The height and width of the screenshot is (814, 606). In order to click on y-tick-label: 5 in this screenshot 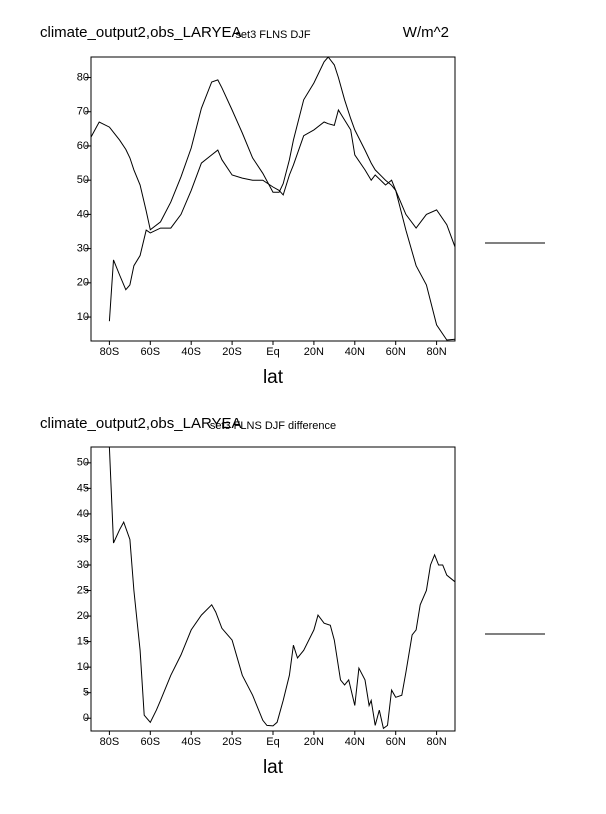, I will do `click(86, 693)`.